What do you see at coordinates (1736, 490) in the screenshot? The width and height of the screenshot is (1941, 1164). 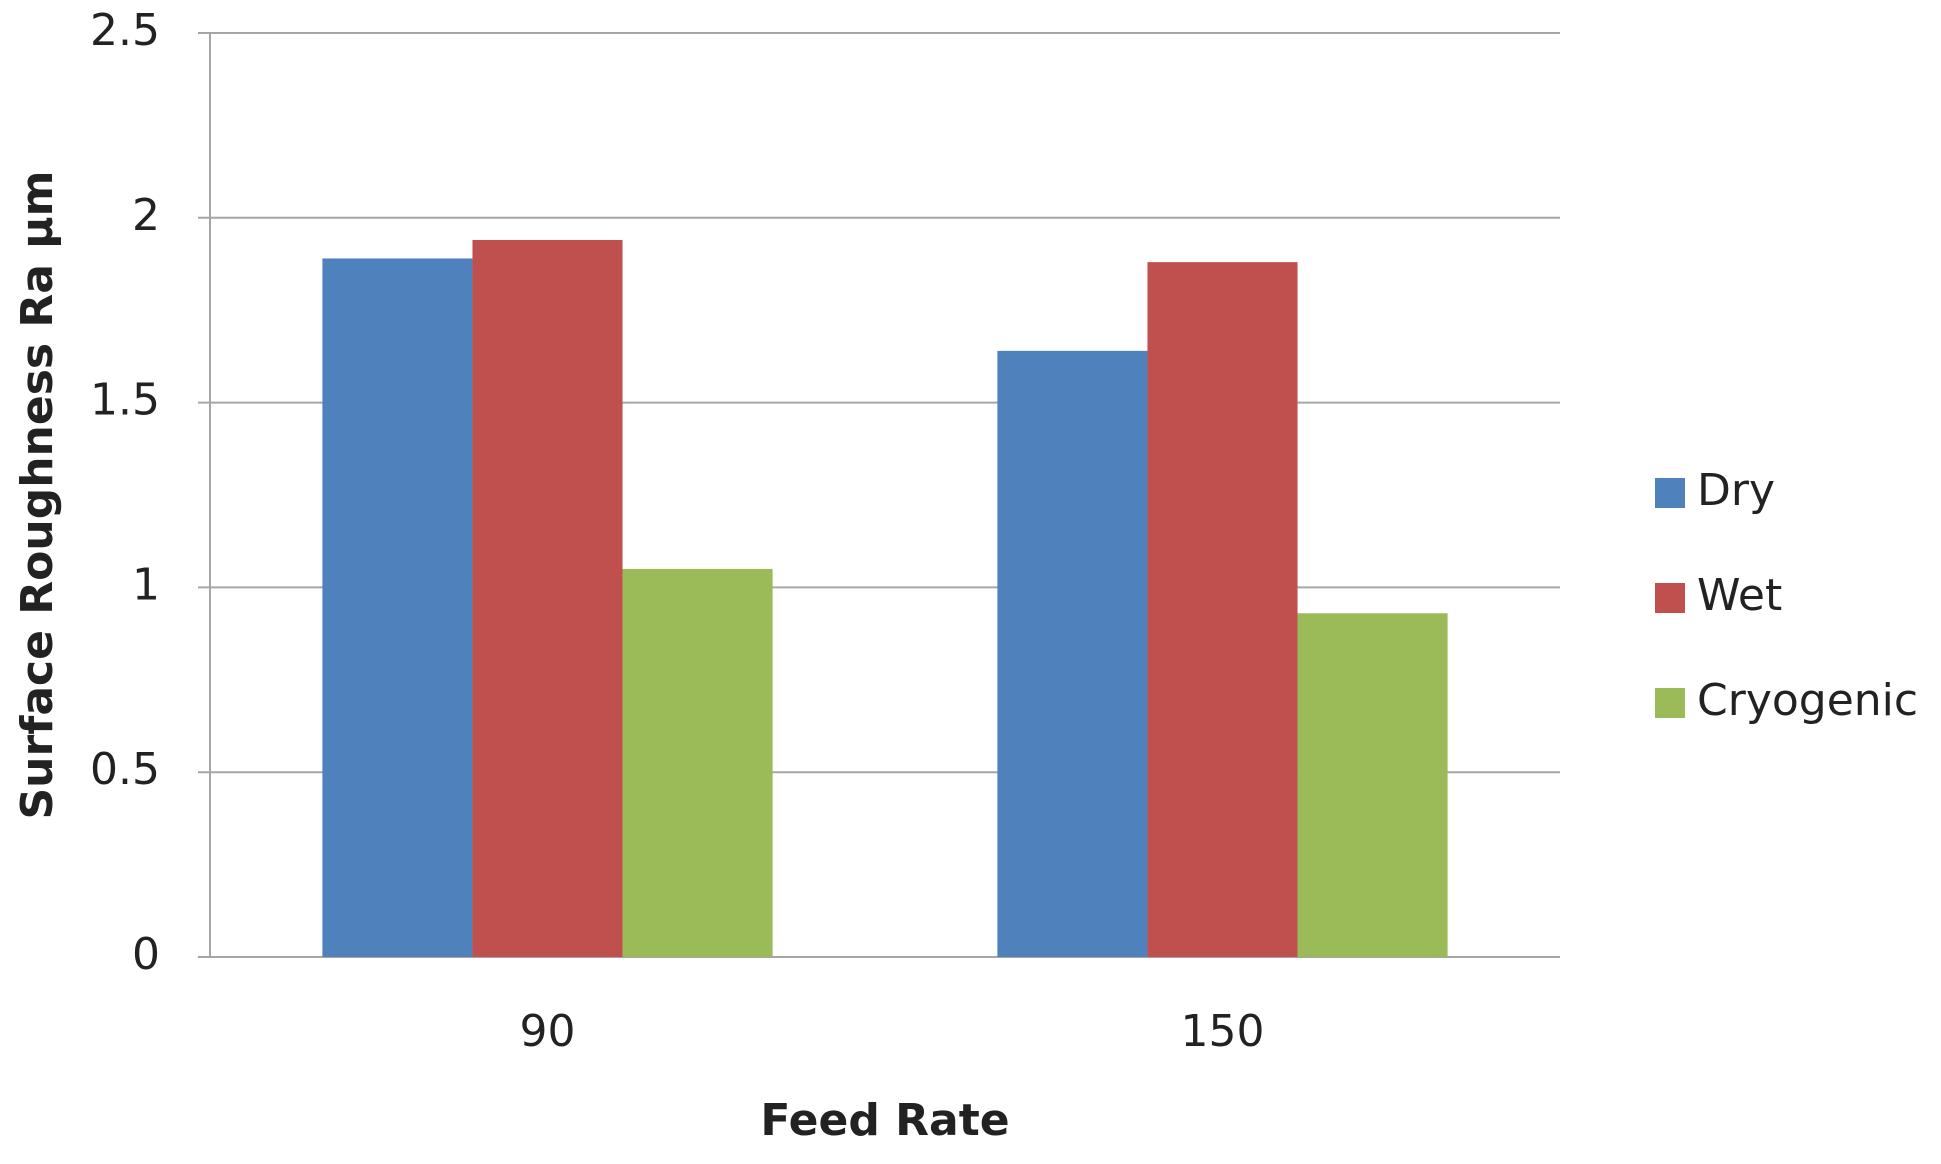 I see `legend-label: Dry` at bounding box center [1736, 490].